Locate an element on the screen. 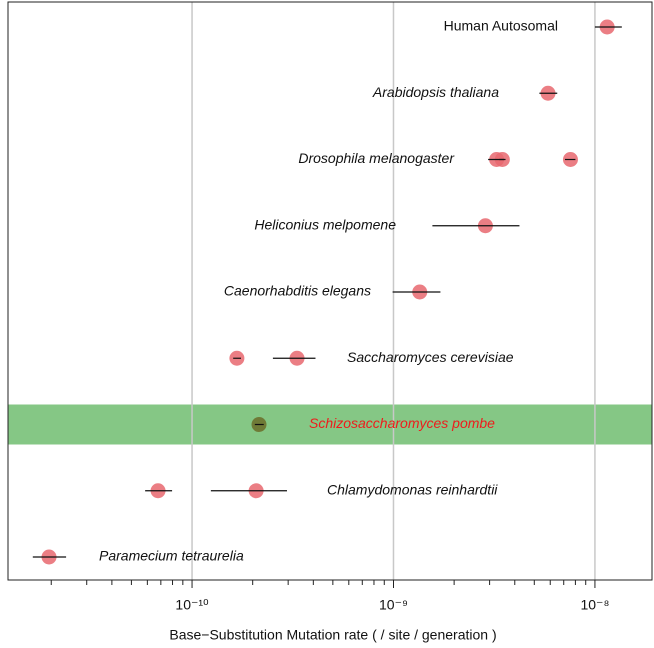 The width and height of the screenshot is (654, 648). row-label: Human Autosomal is located at coordinates (501, 26).